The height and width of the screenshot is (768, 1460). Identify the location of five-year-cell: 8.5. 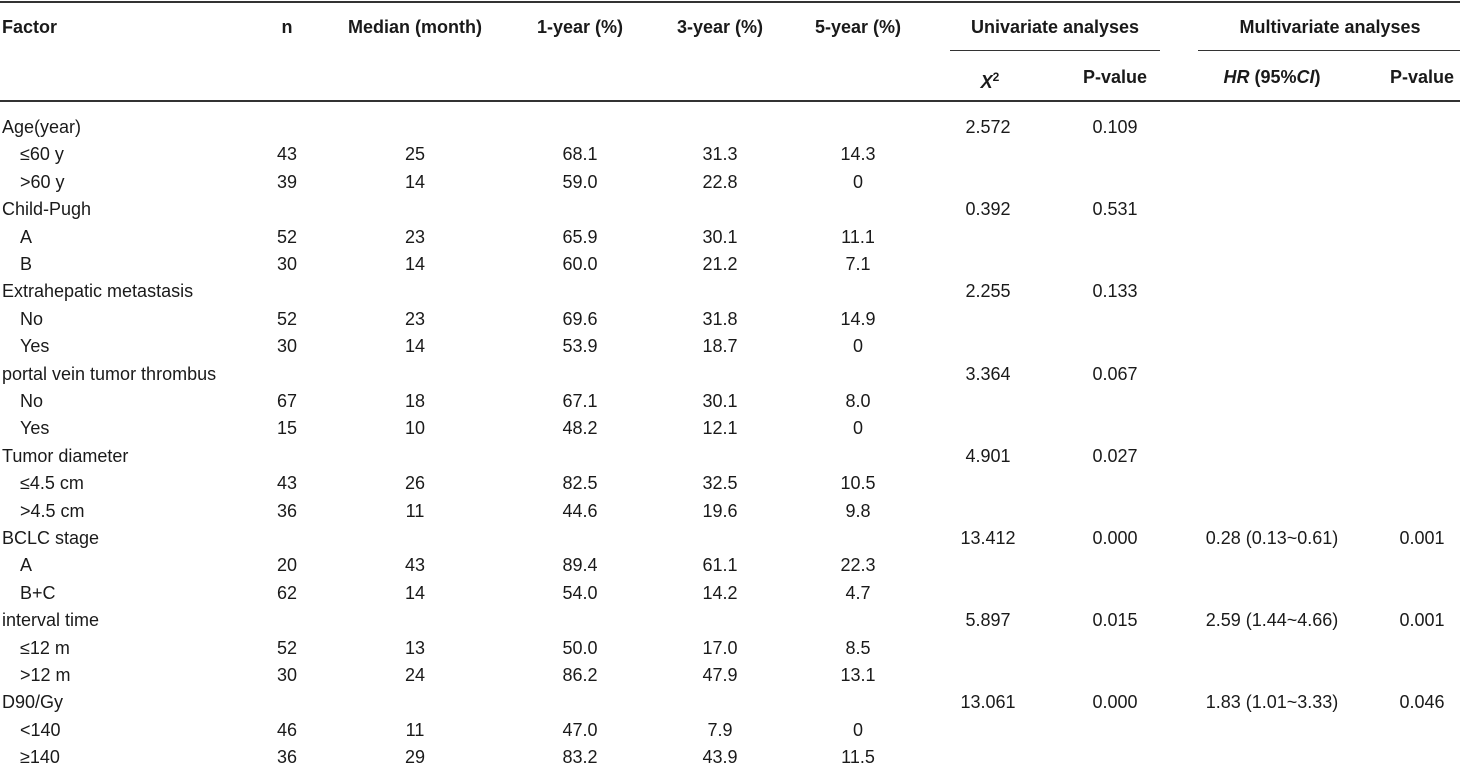
(858, 647).